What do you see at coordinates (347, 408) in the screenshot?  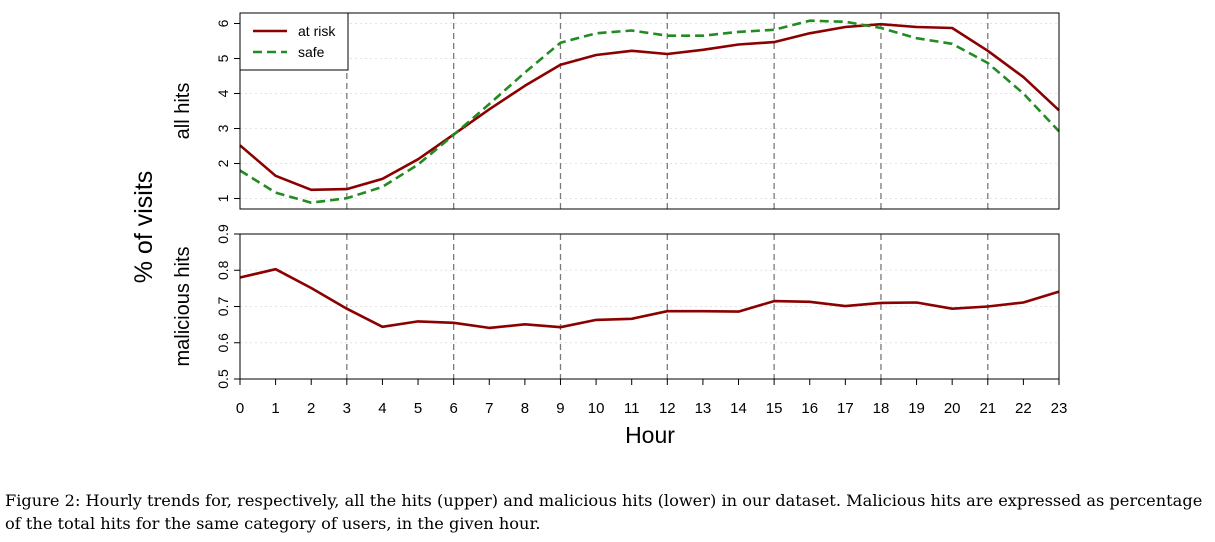 I see `x-tick-label-3: 3` at bounding box center [347, 408].